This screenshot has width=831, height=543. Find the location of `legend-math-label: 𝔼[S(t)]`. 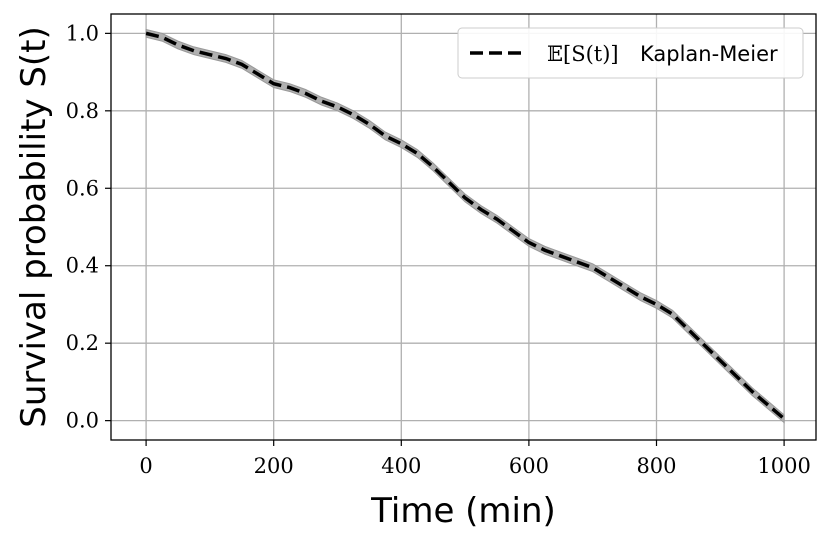

legend-math-label: 𝔼[S(t)] is located at coordinates (583, 54).